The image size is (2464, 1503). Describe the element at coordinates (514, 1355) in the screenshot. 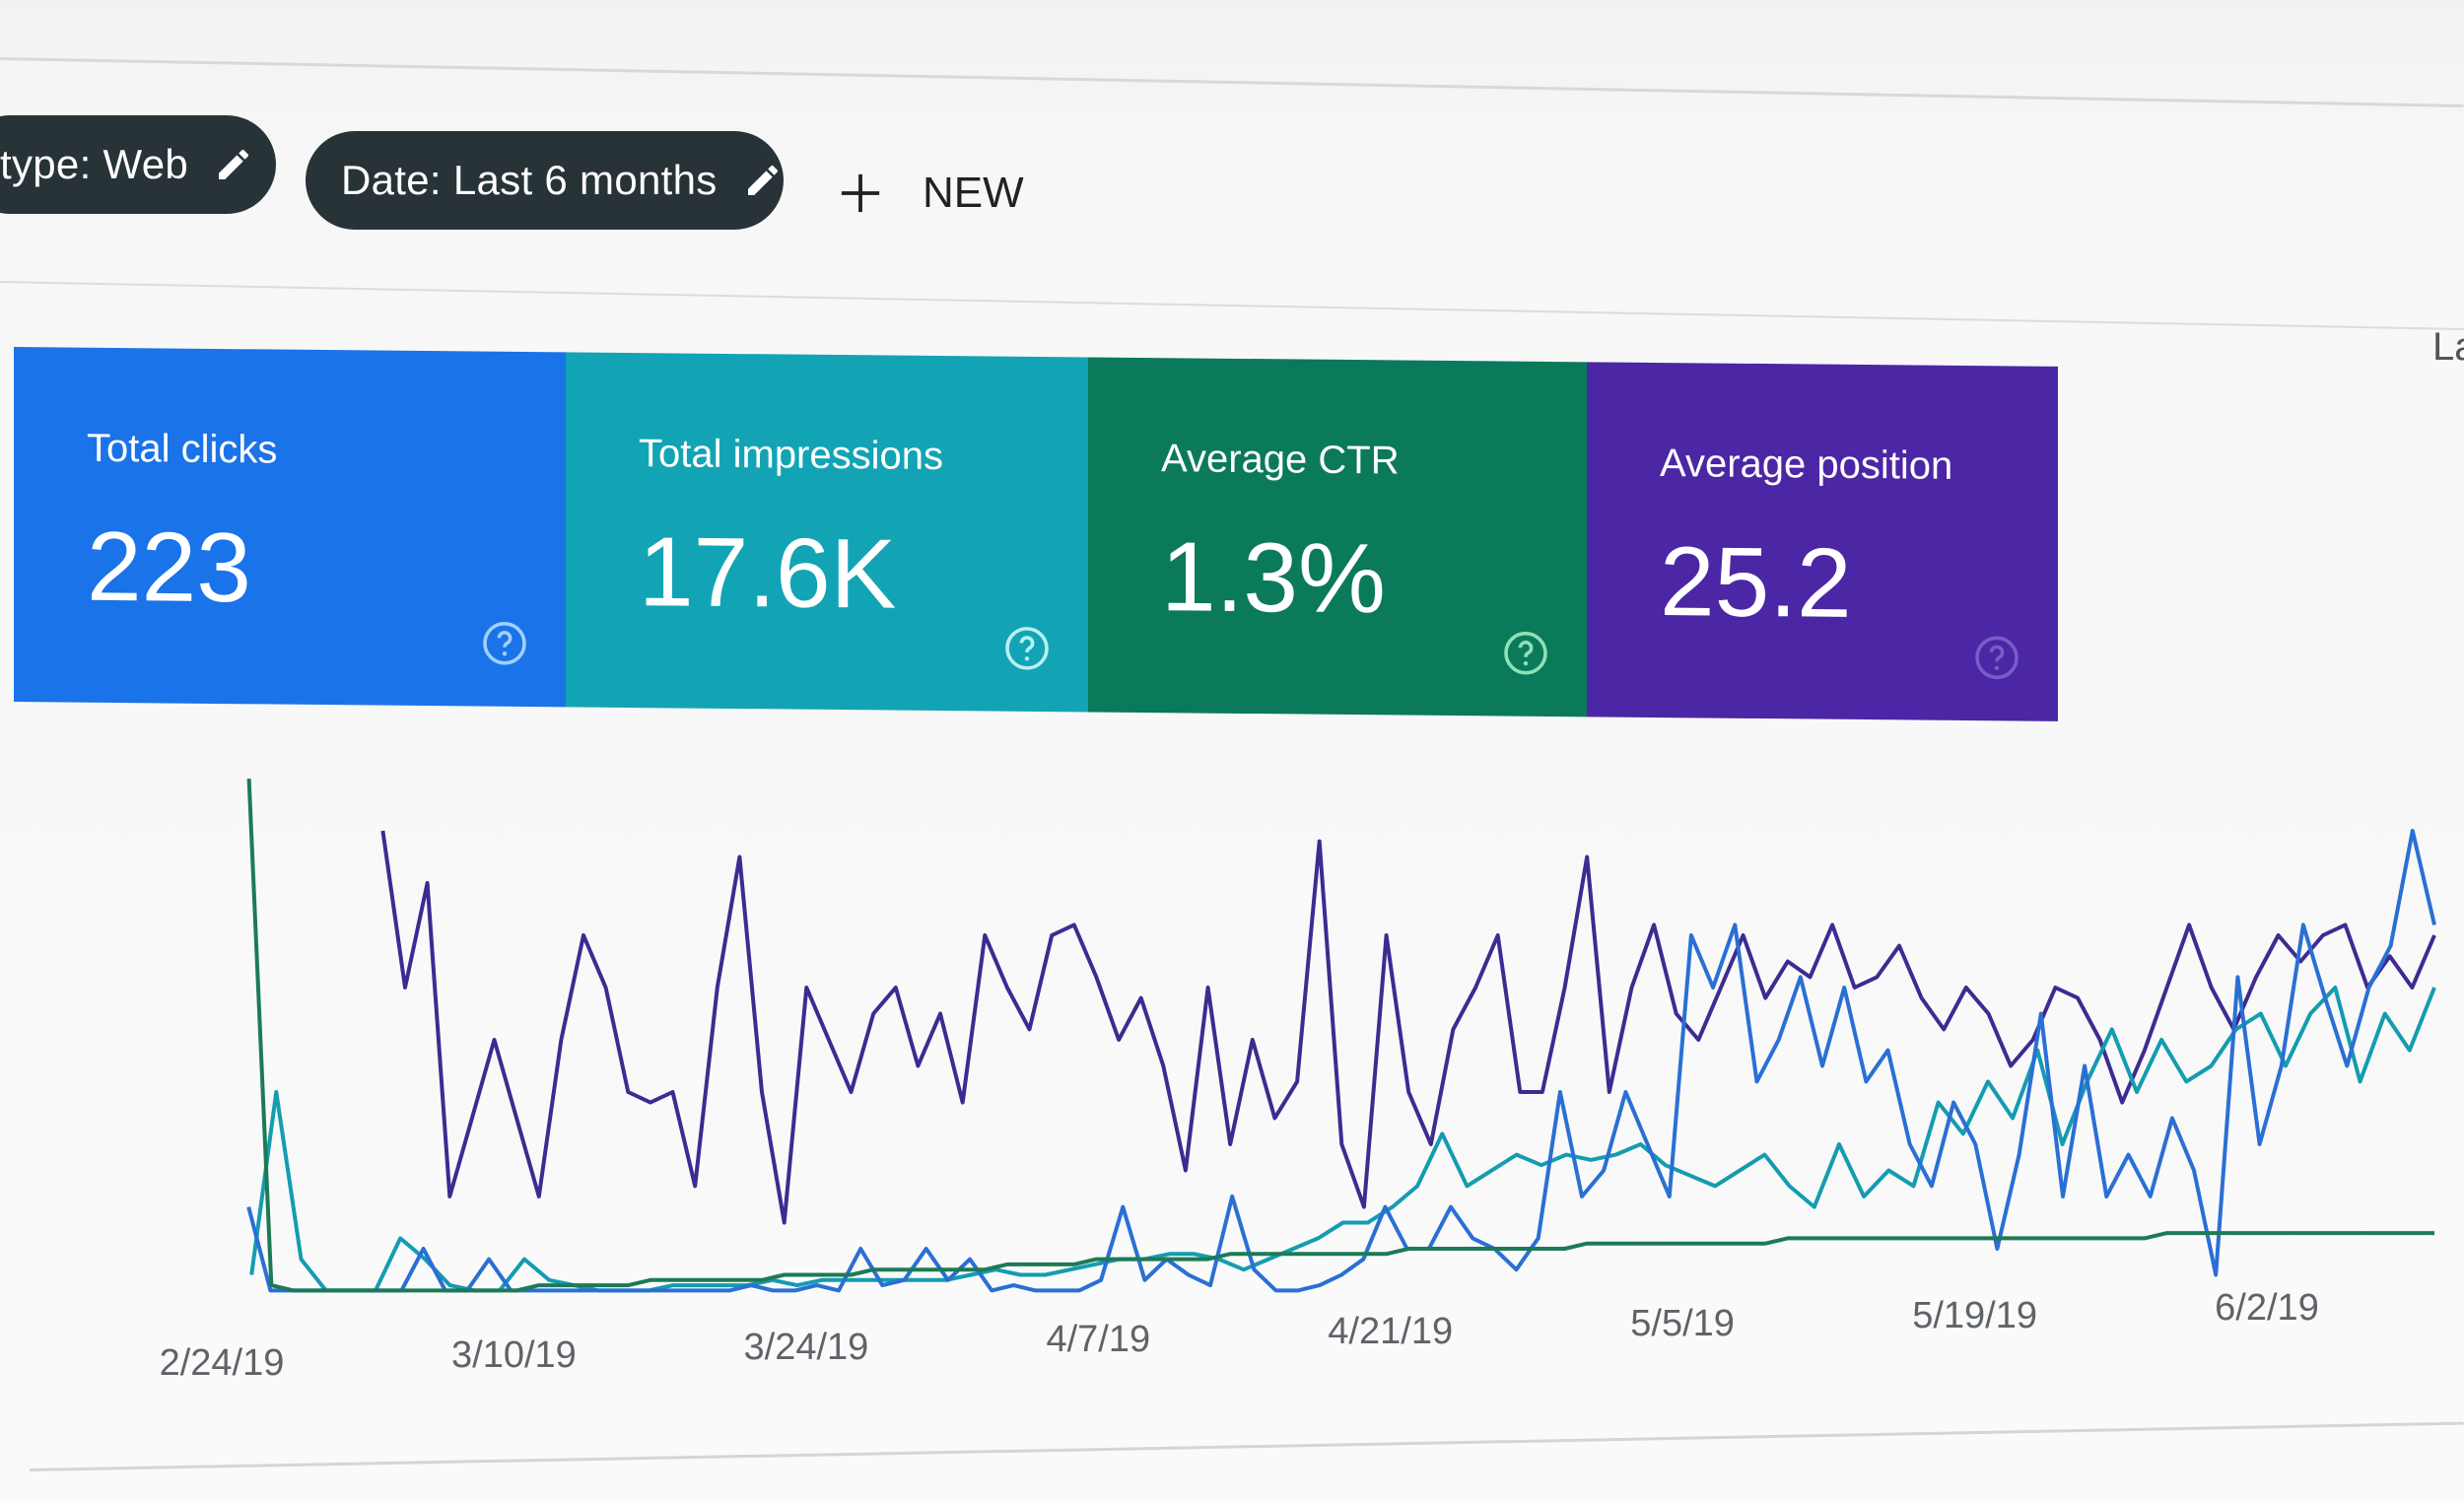

I see `x-axis-tick-label: 3/10/19` at that location.